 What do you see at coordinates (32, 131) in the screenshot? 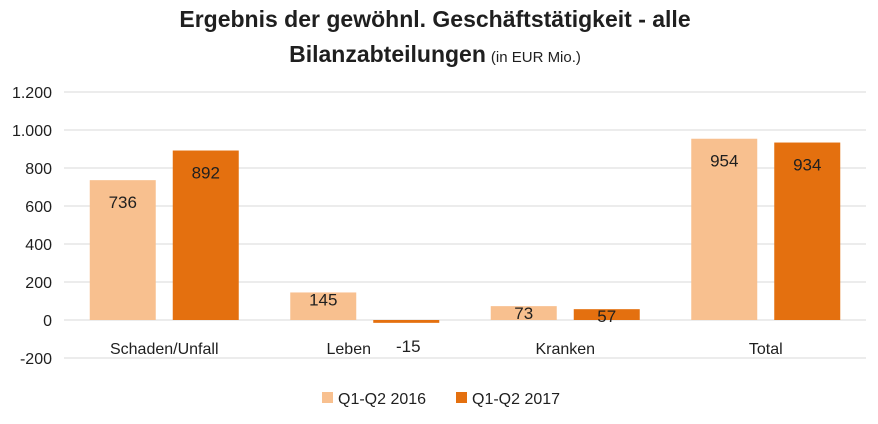
I see `y-tick-label: 1.000` at bounding box center [32, 131].